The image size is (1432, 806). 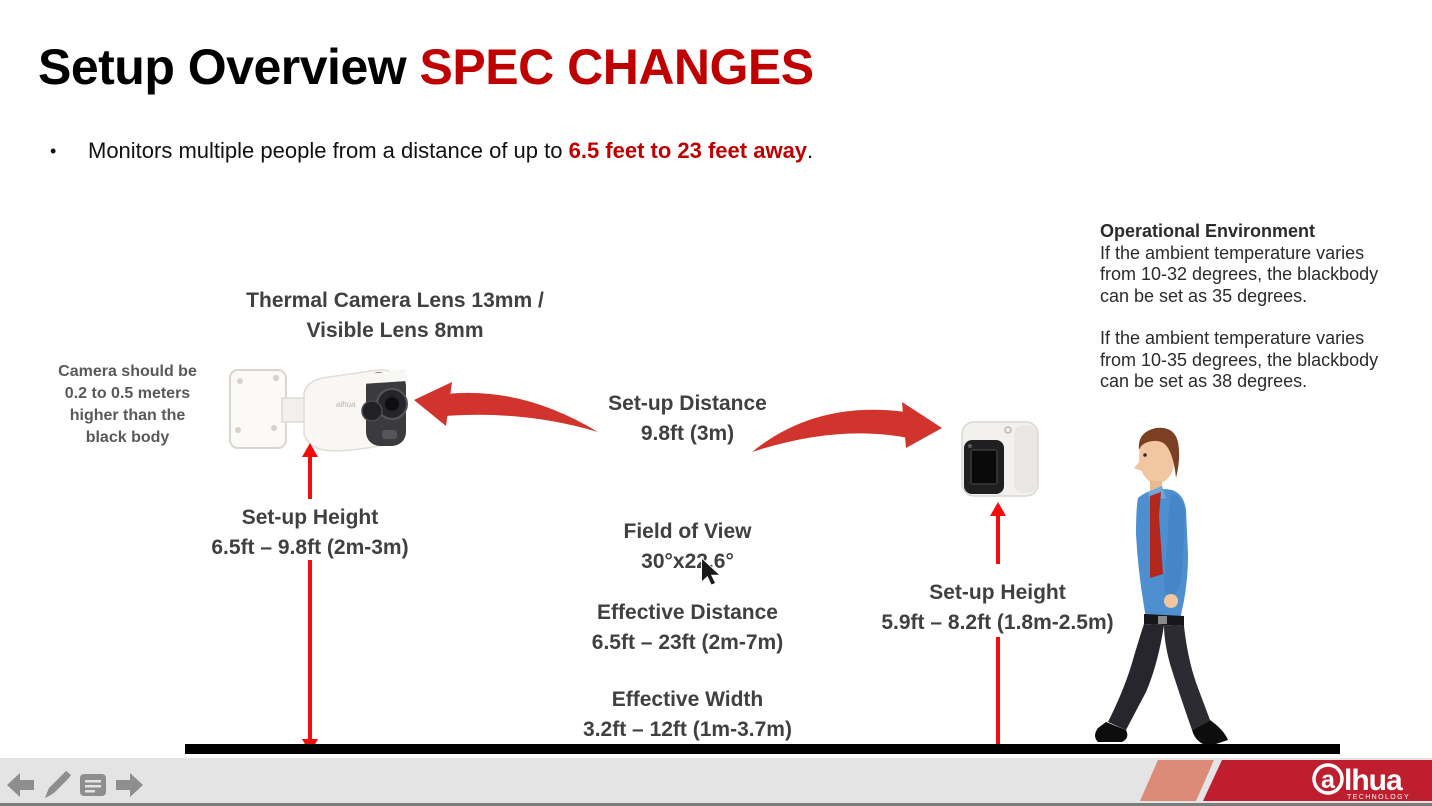 What do you see at coordinates (1328, 780) in the screenshot?
I see `logo-circle-letter: a` at bounding box center [1328, 780].